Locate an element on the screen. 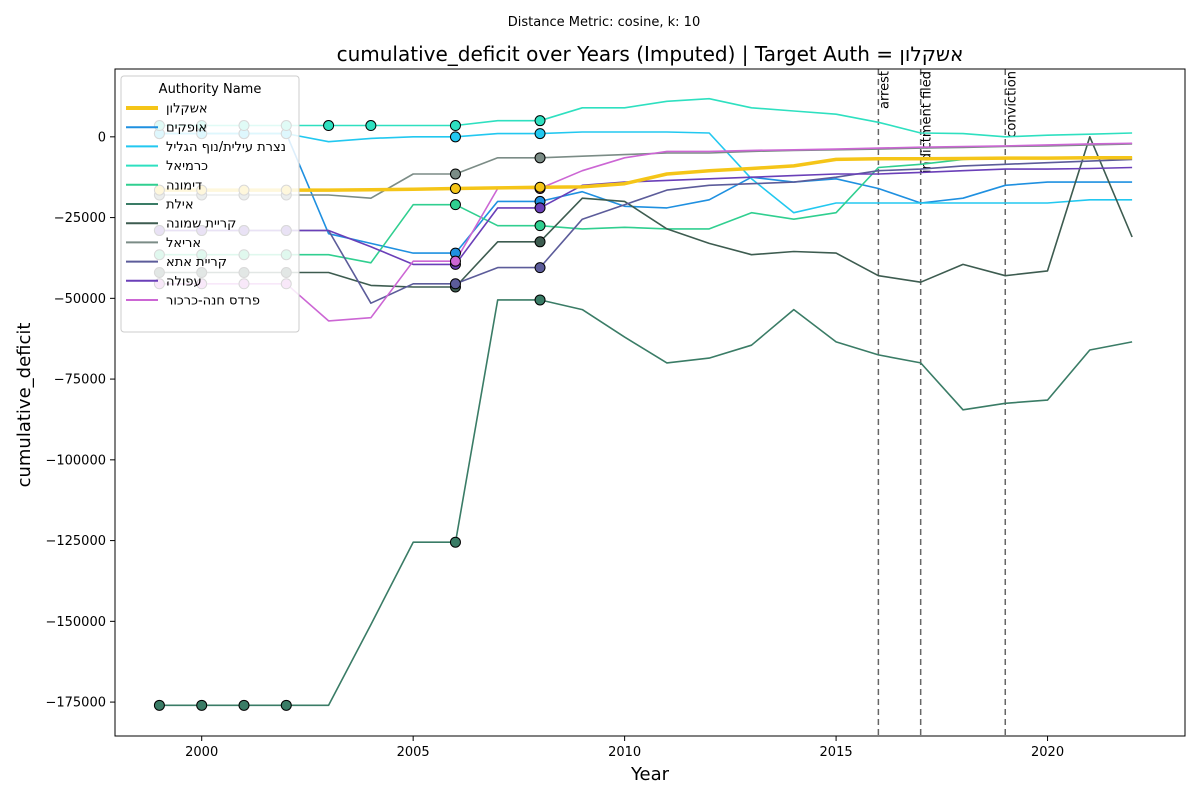  legend-item-label: כרמיאל is located at coordinates (187, 166).